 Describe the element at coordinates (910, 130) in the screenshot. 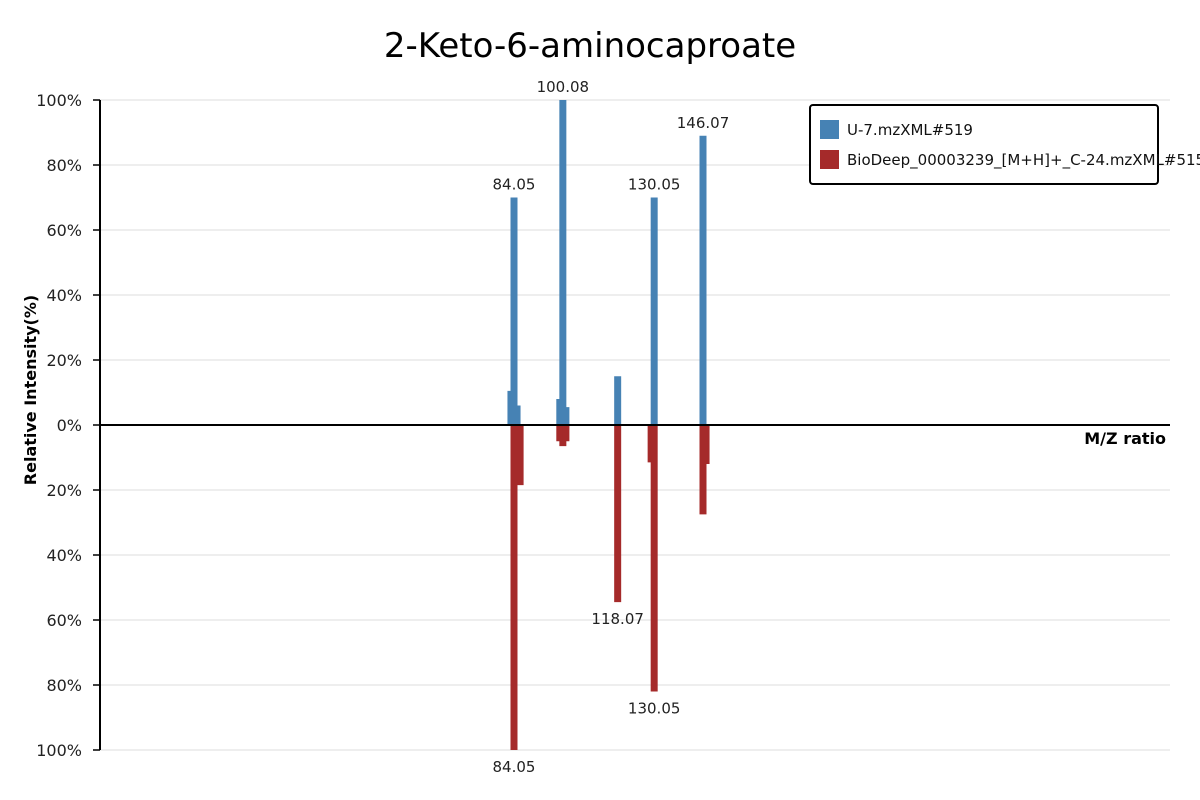

I see `legend-label-u7: U-7.mzXML#519` at that location.